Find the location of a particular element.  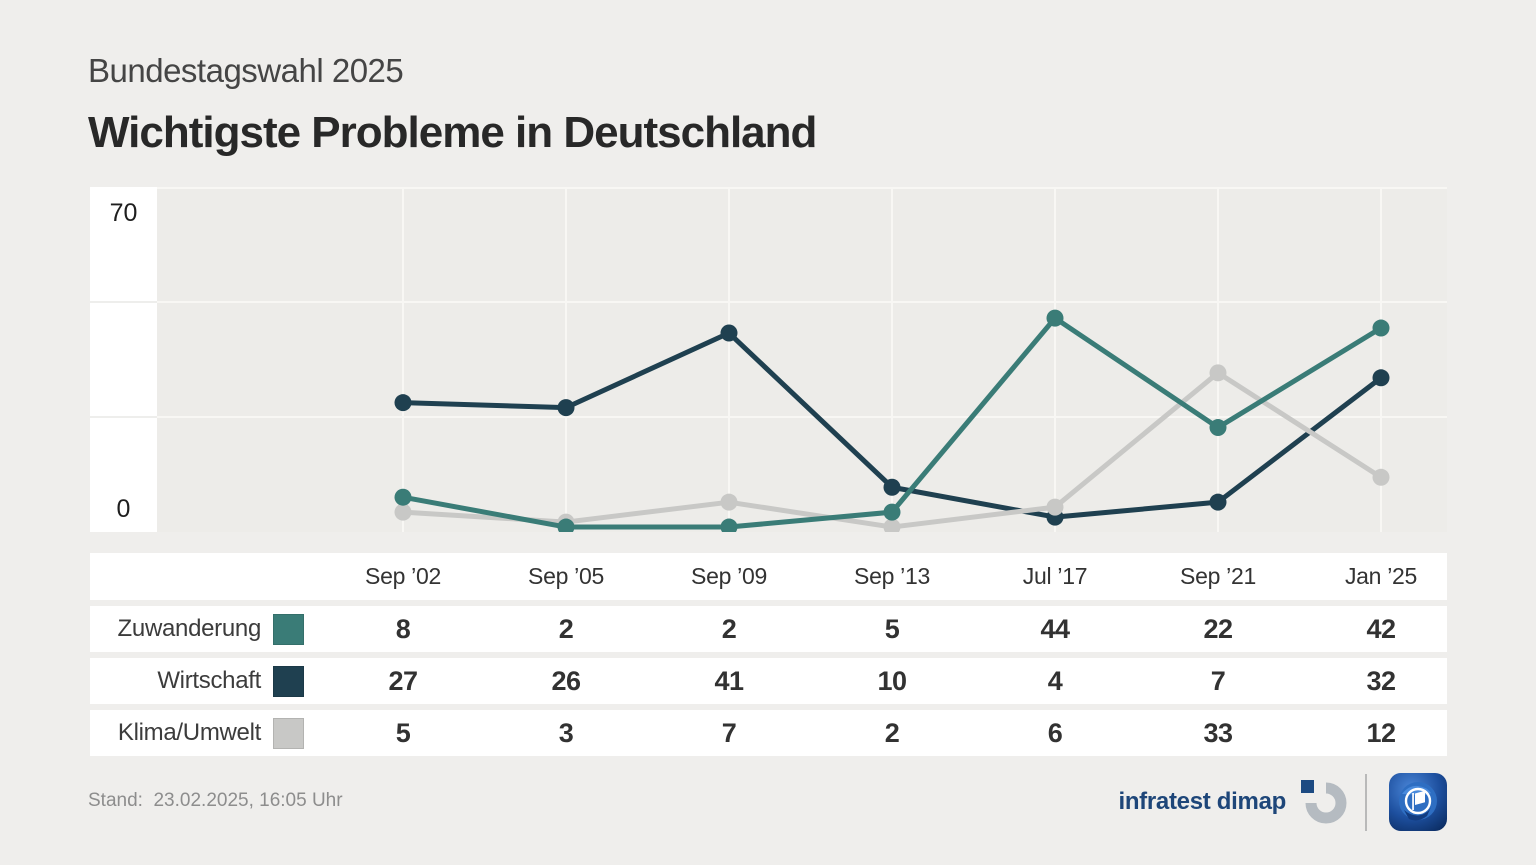

value-cell: 42 is located at coordinates (1381, 629).